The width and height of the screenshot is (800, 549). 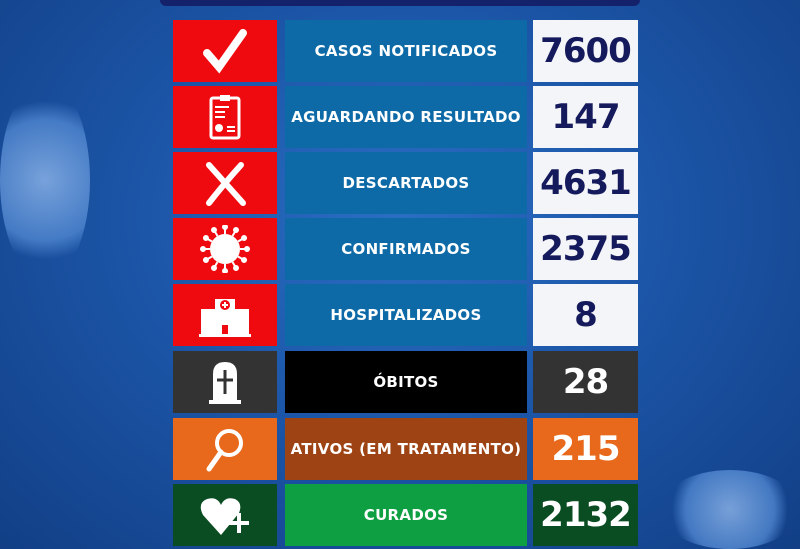 What do you see at coordinates (585, 515) in the screenshot?
I see `stat-value: 2132` at bounding box center [585, 515].